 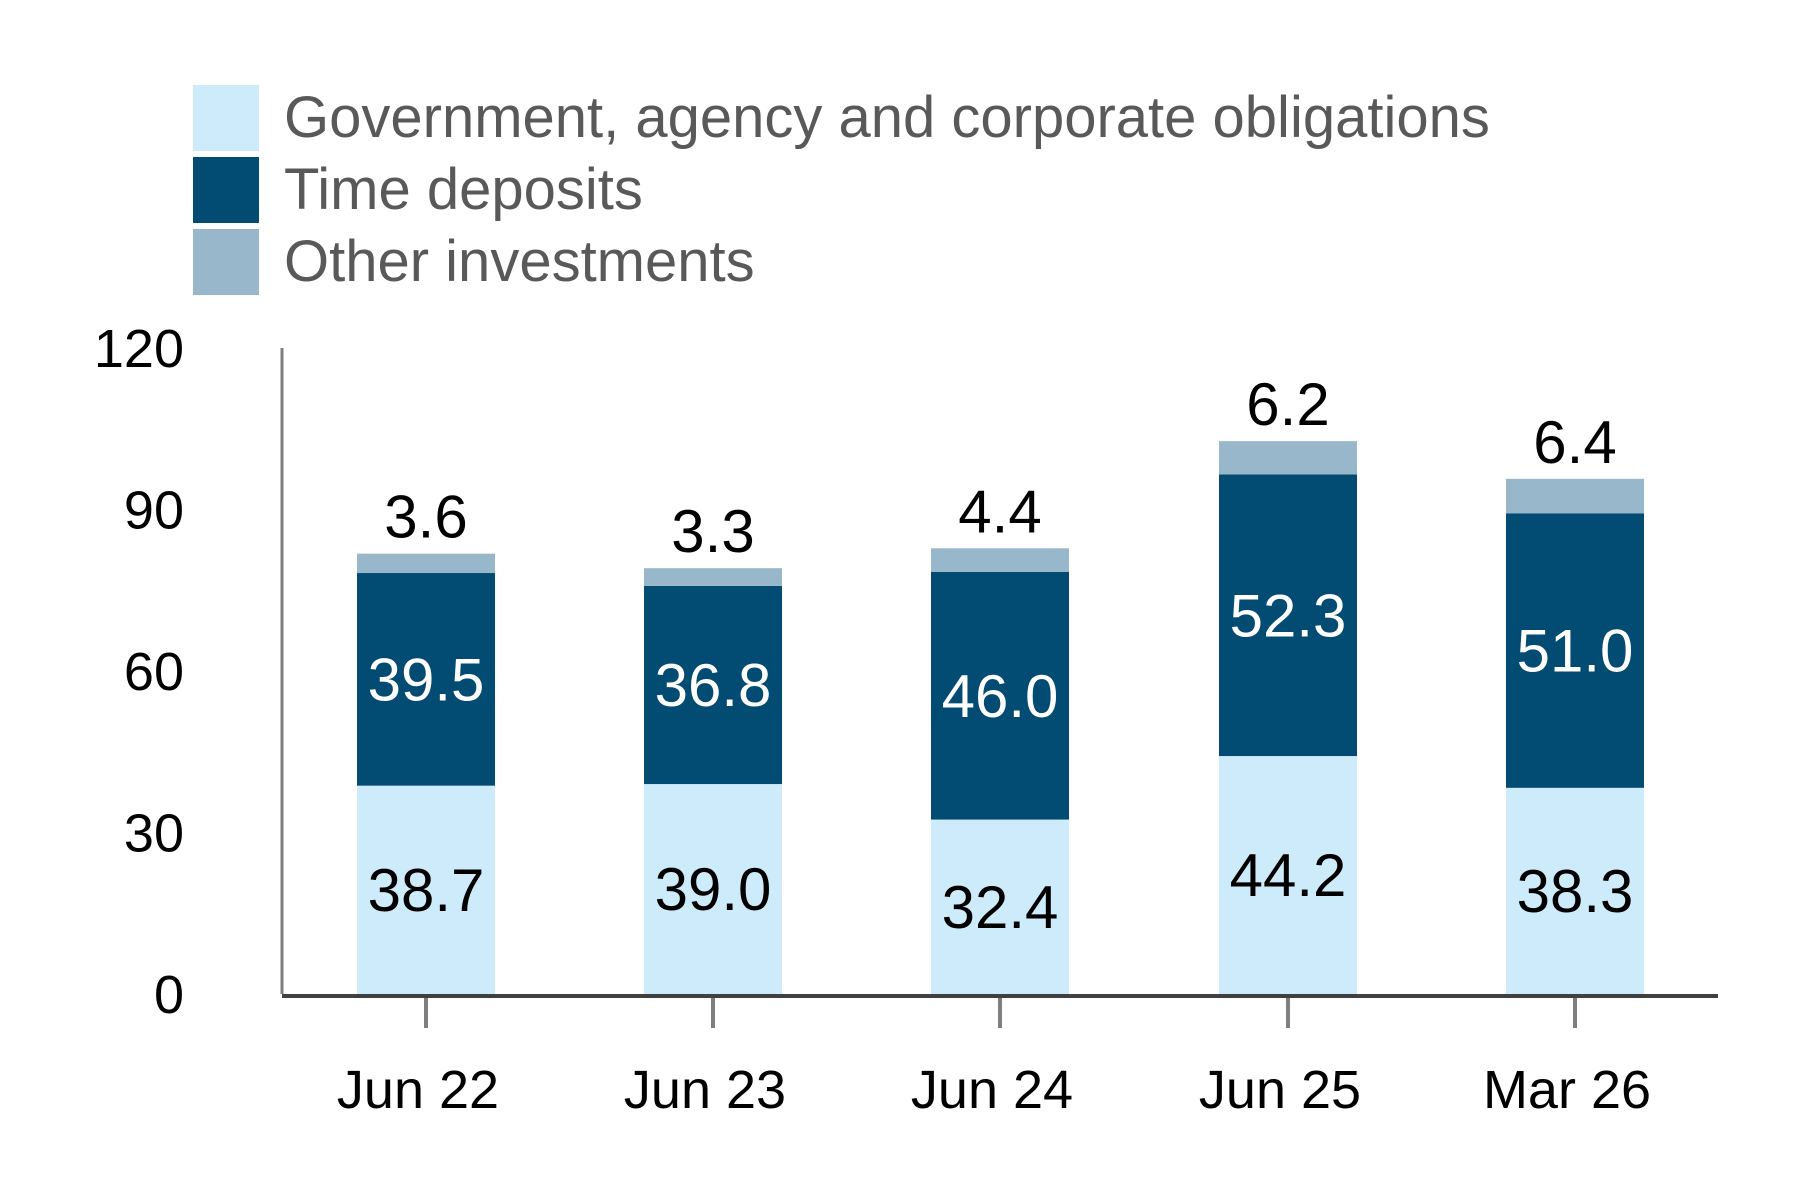 I want to click on data-label: 3.6, so click(x=425, y=517).